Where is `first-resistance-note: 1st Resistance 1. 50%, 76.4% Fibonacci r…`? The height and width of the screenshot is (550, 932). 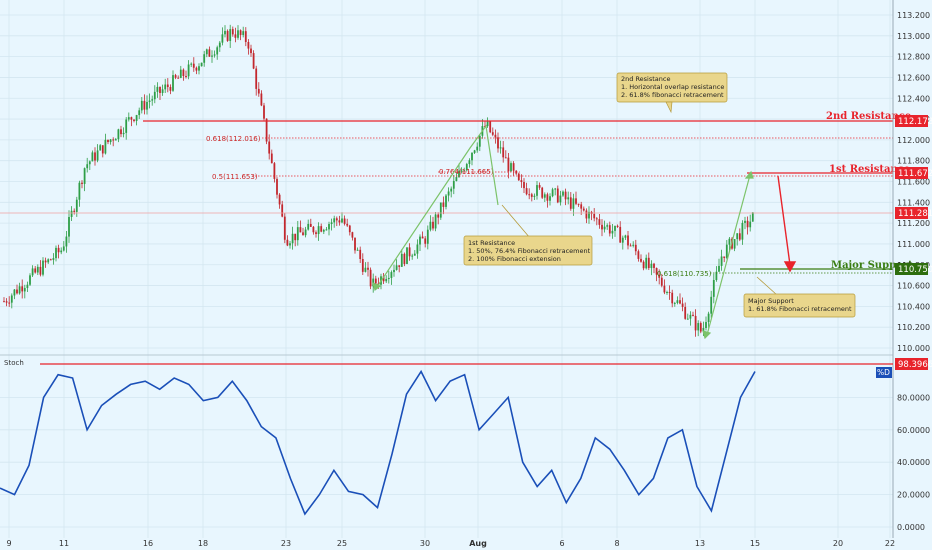 first-resistance-note: 1st Resistance 1. 50%, 76.4% Fibonacci r… is located at coordinates (528, 235).